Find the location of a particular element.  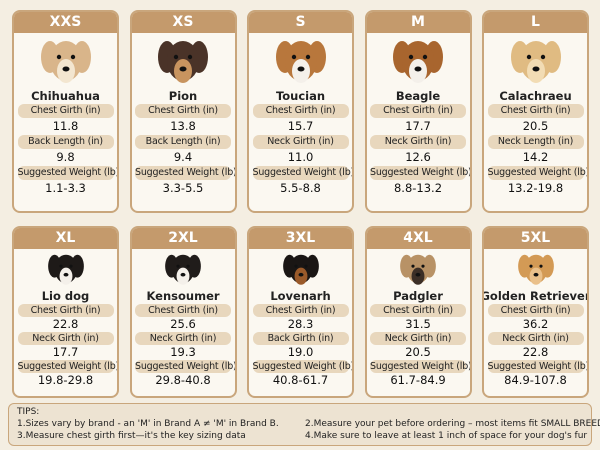

measure-value: 15.7 is located at coordinates (300, 126).